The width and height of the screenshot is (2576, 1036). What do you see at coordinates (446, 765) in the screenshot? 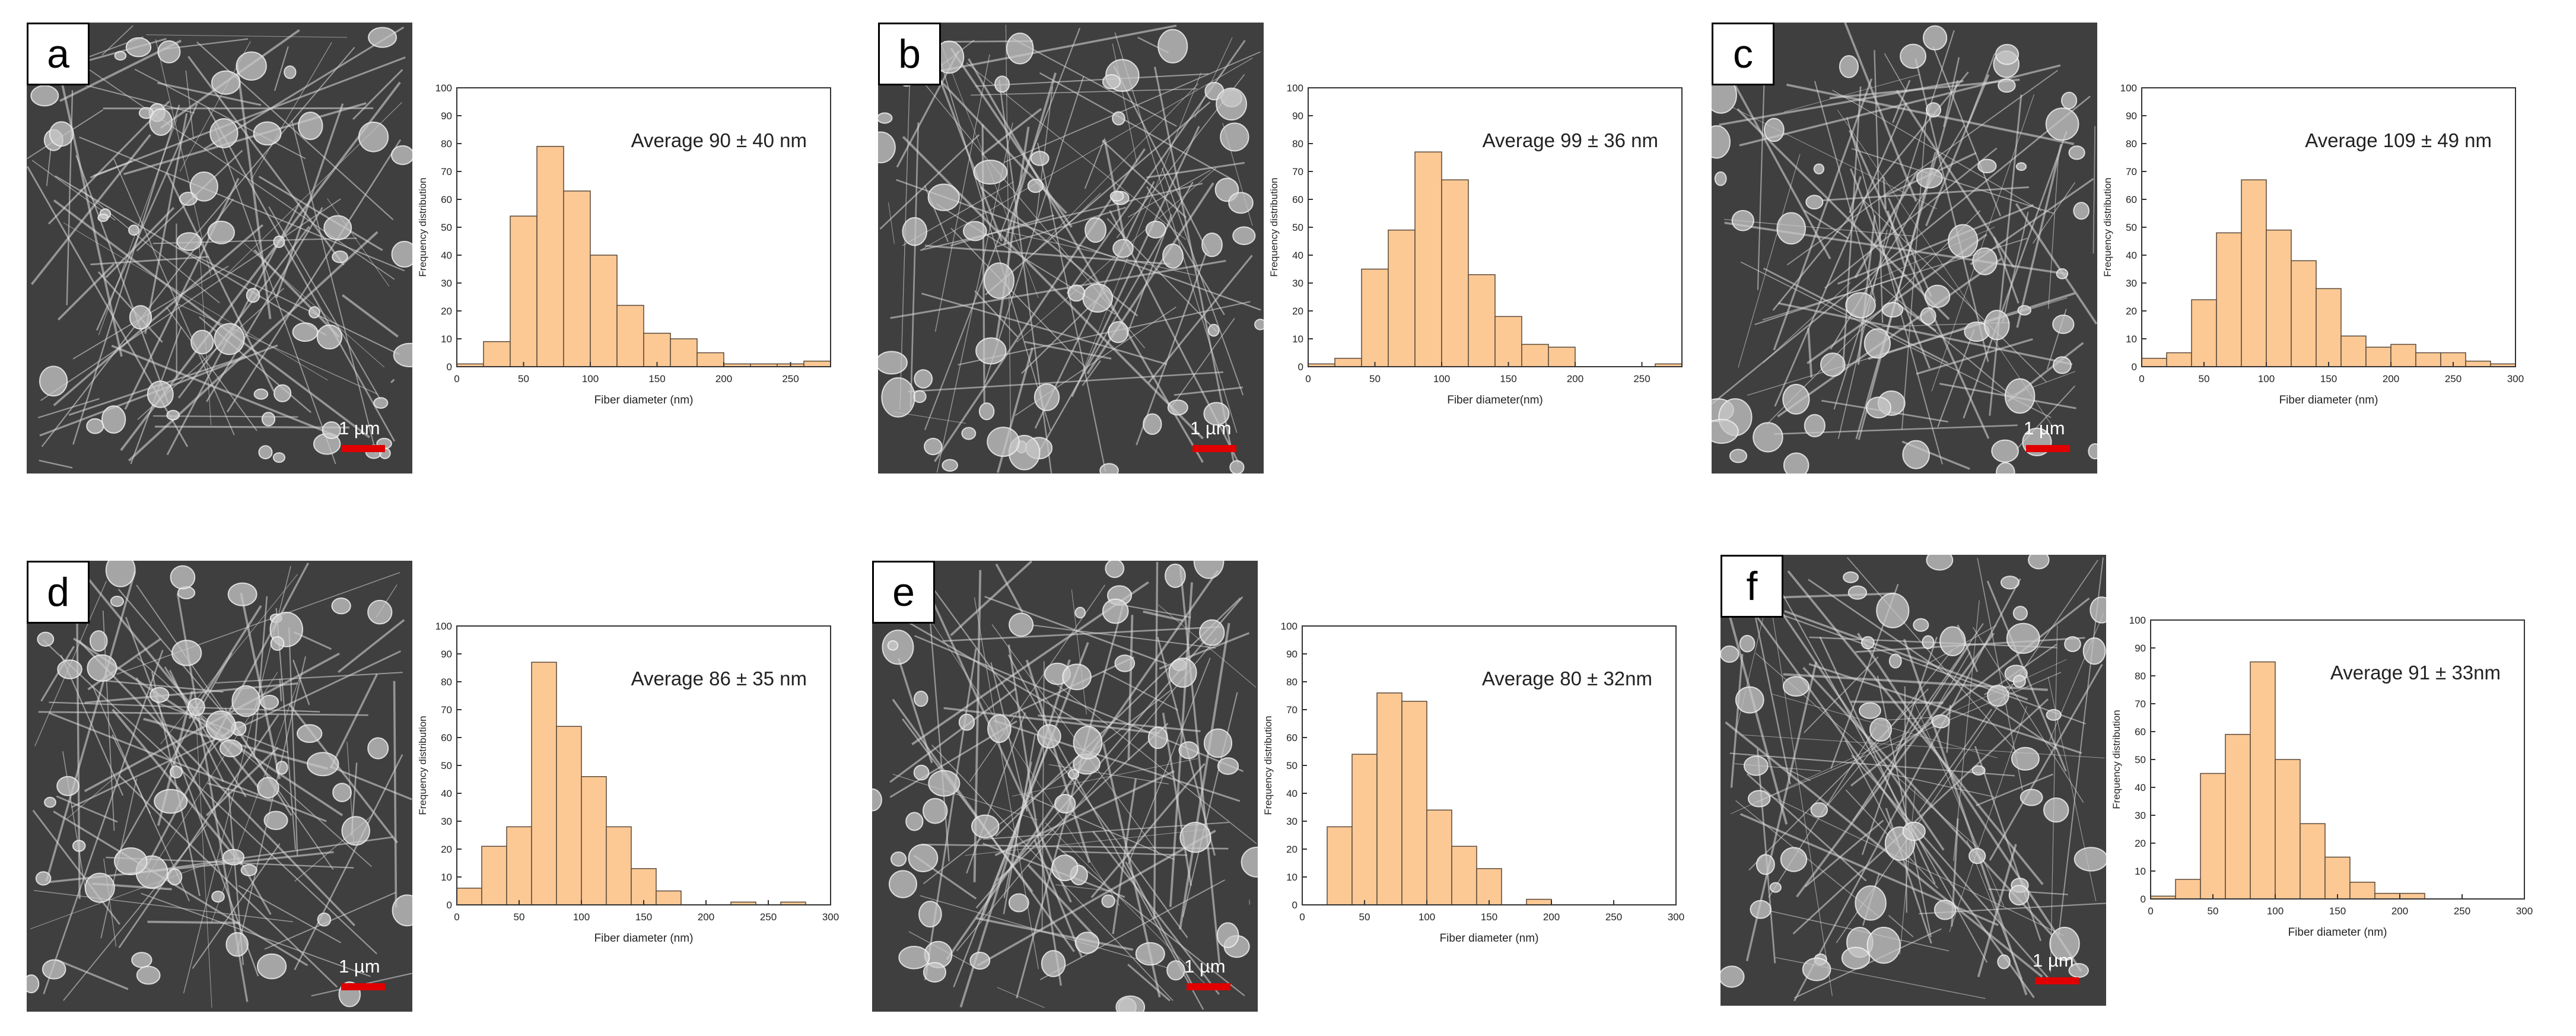
I see `y-tick-label: 50` at bounding box center [446, 765].